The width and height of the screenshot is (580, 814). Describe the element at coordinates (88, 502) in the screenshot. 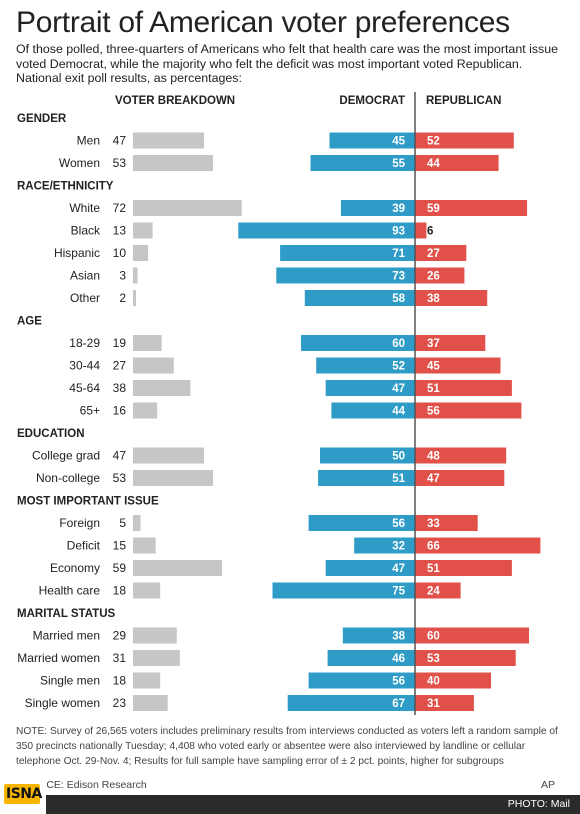

I see `group-label: MOST IMPORTANT ISSUE` at that location.